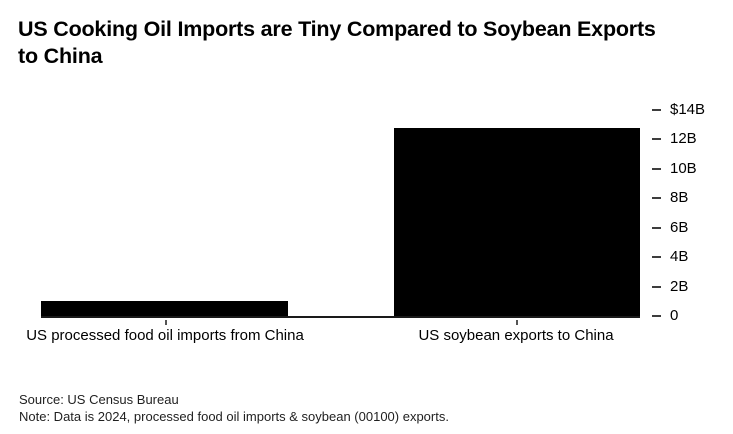 The width and height of the screenshot is (733, 434). What do you see at coordinates (679, 286) in the screenshot?
I see `y-axis-tick-label: 2B` at bounding box center [679, 286].